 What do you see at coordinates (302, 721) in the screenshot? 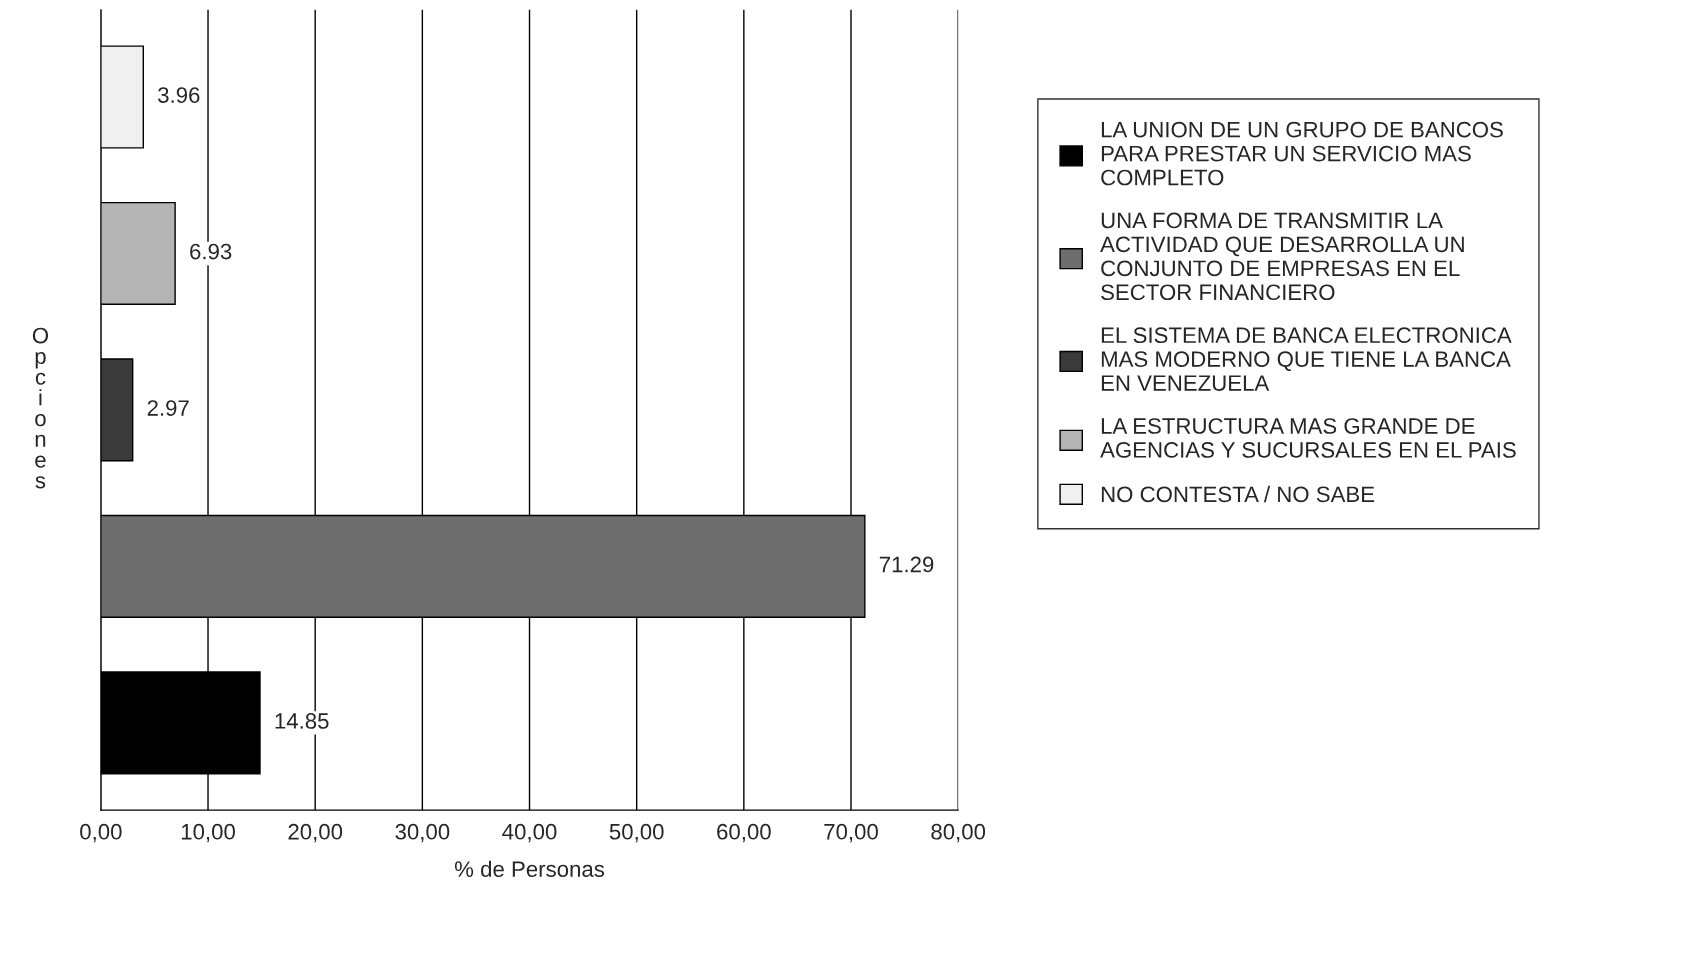
I see `data-label: 14.85` at bounding box center [302, 721].